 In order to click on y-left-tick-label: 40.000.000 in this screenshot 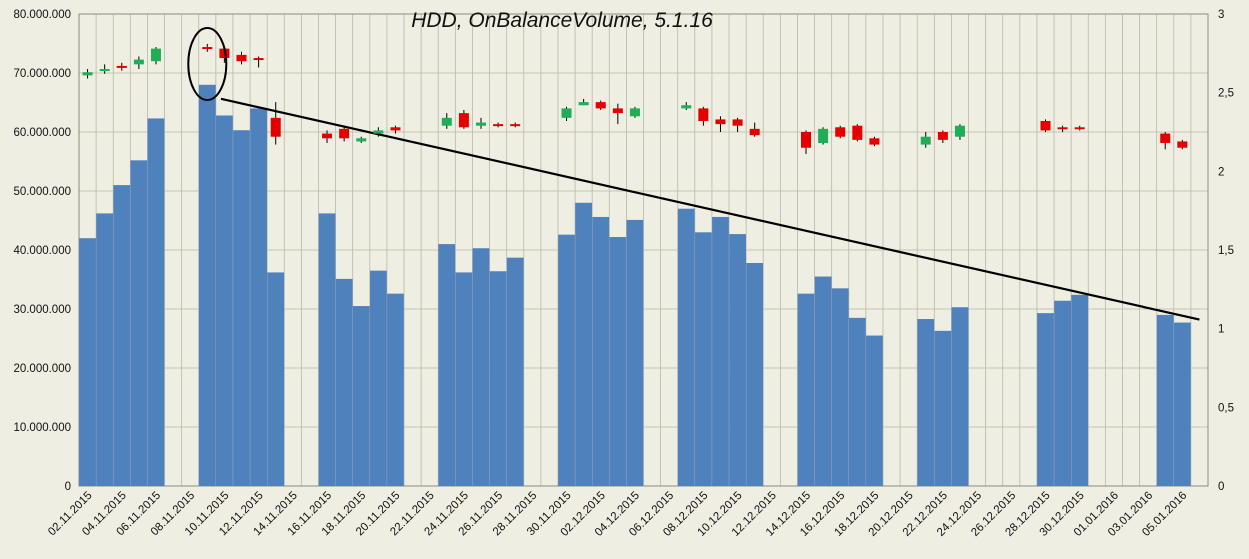, I will do `click(42, 251)`.